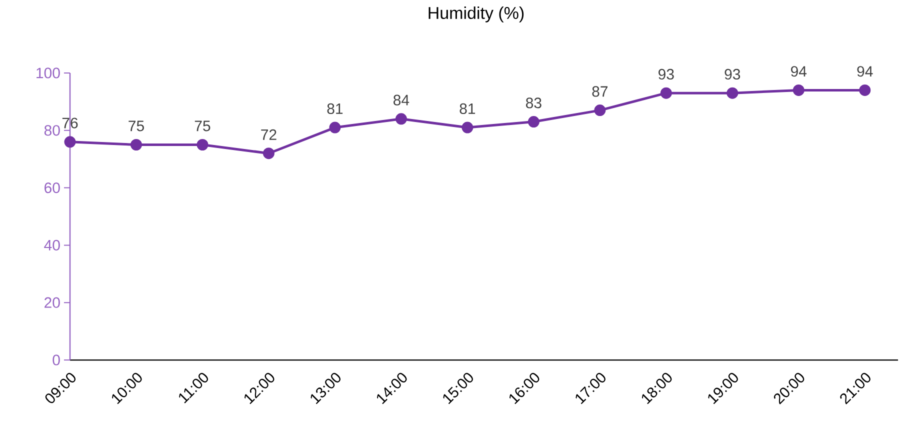  Describe the element at coordinates (402, 100) in the screenshot. I see `data-label: 84` at that location.